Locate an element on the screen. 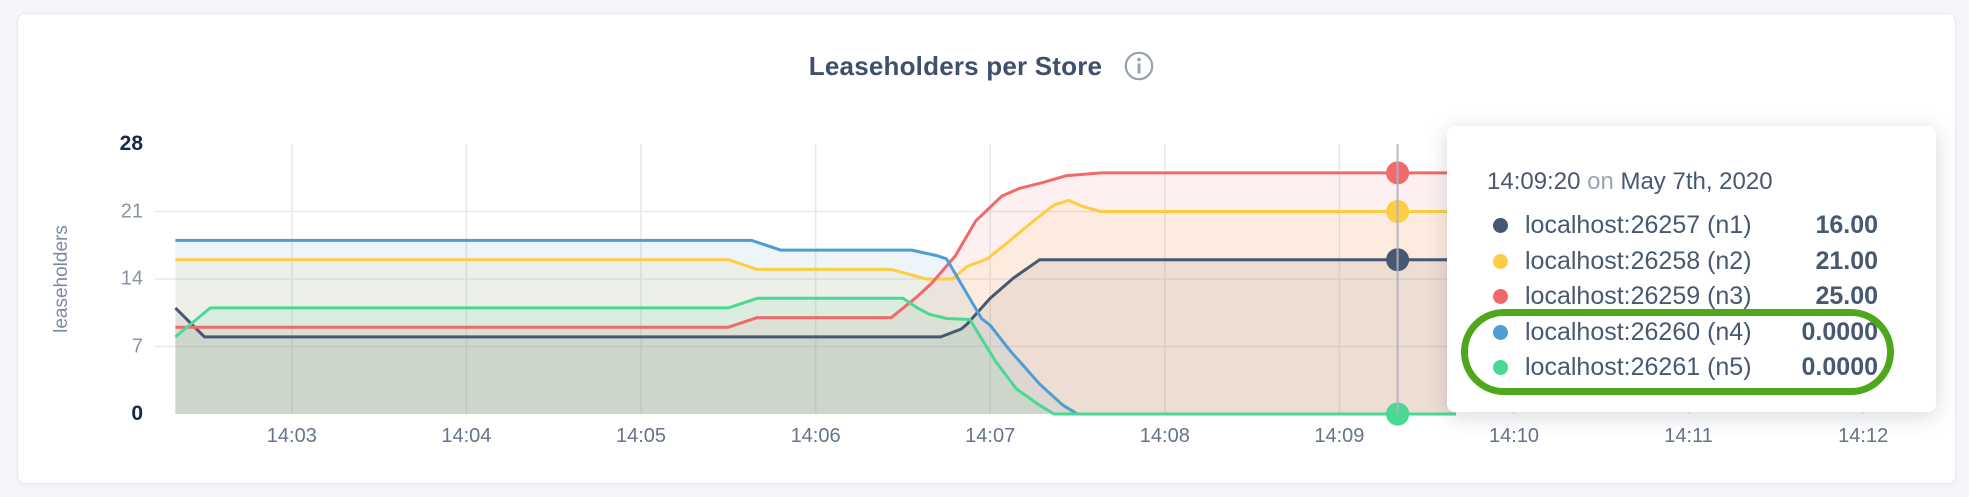 Image resolution: width=1969 pixels, height=497 pixels. series-dot-n2 is located at coordinates (1500, 261).